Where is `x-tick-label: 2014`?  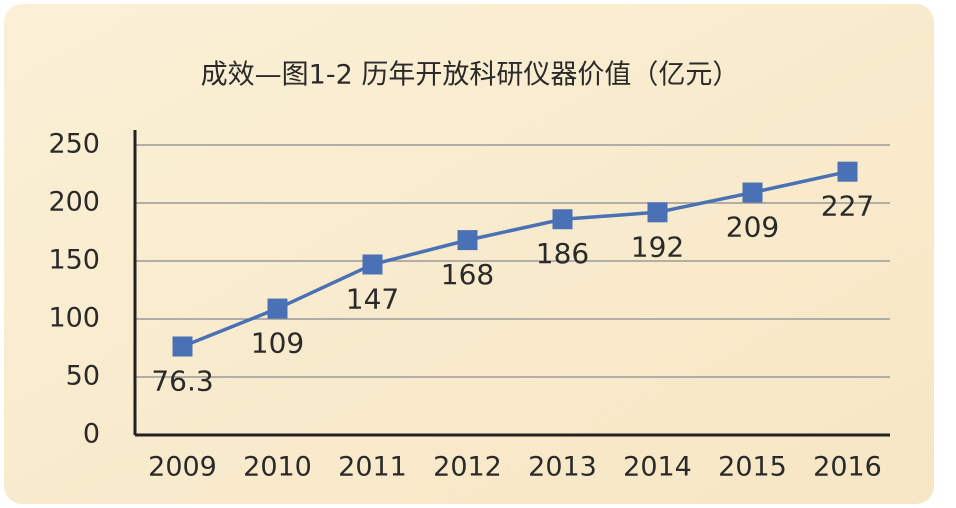
x-tick-label: 2014 is located at coordinates (657, 467).